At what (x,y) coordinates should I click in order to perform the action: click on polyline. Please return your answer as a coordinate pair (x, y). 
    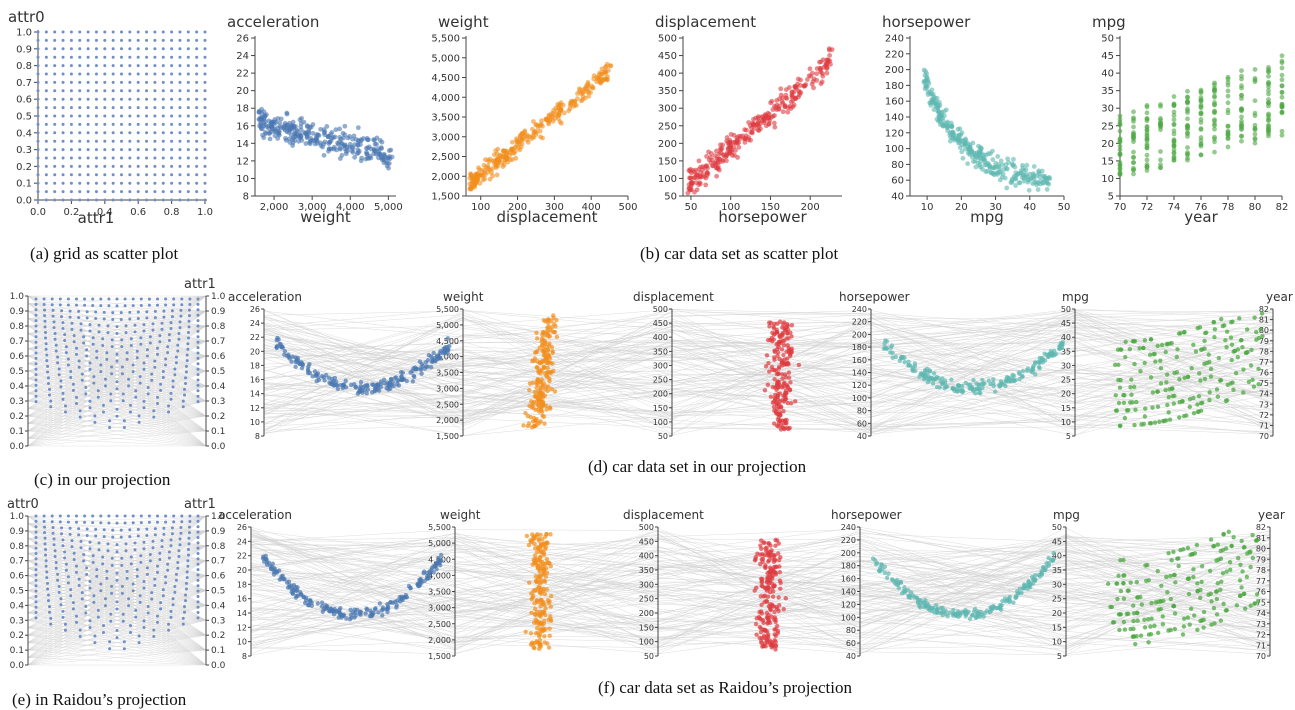
    Looking at the image, I should click on (117, 443).